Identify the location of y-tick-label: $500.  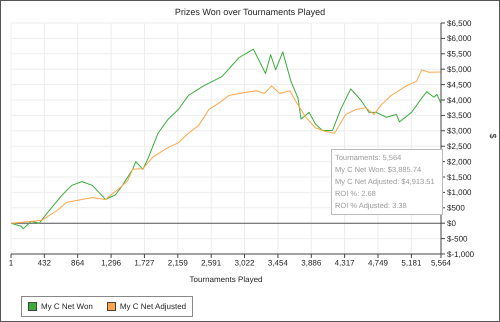
(456, 208).